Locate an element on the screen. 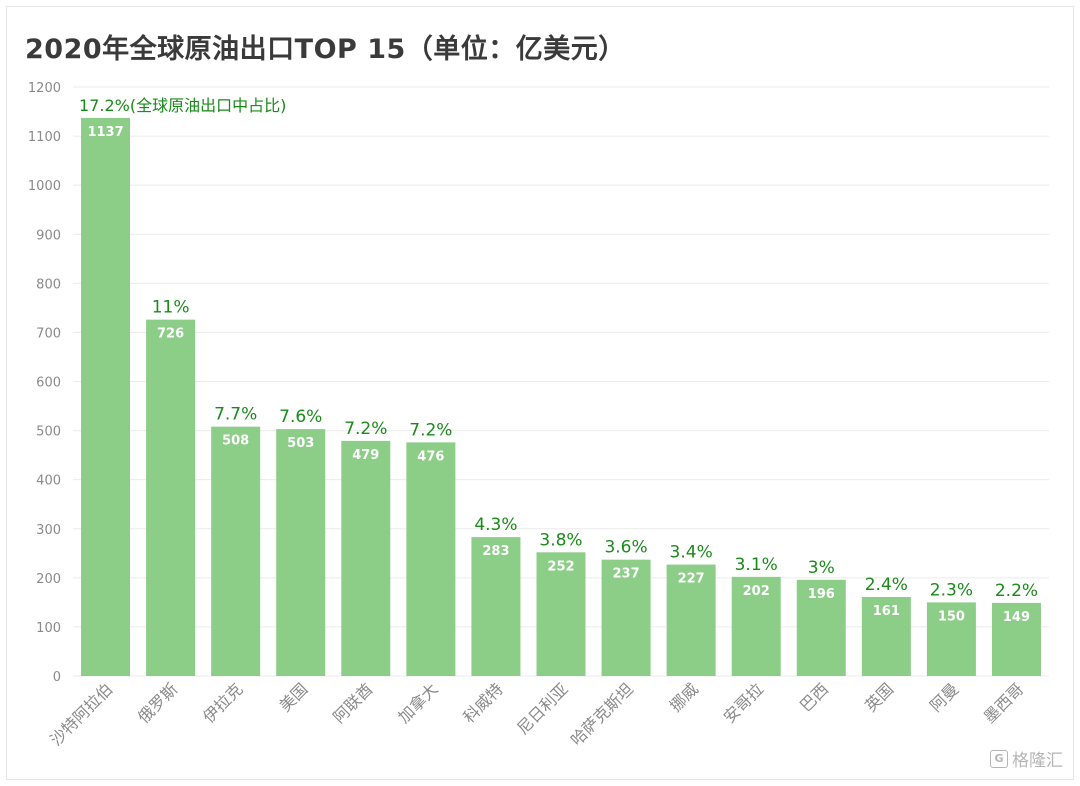  bar-value-label: 479 is located at coordinates (365, 455).